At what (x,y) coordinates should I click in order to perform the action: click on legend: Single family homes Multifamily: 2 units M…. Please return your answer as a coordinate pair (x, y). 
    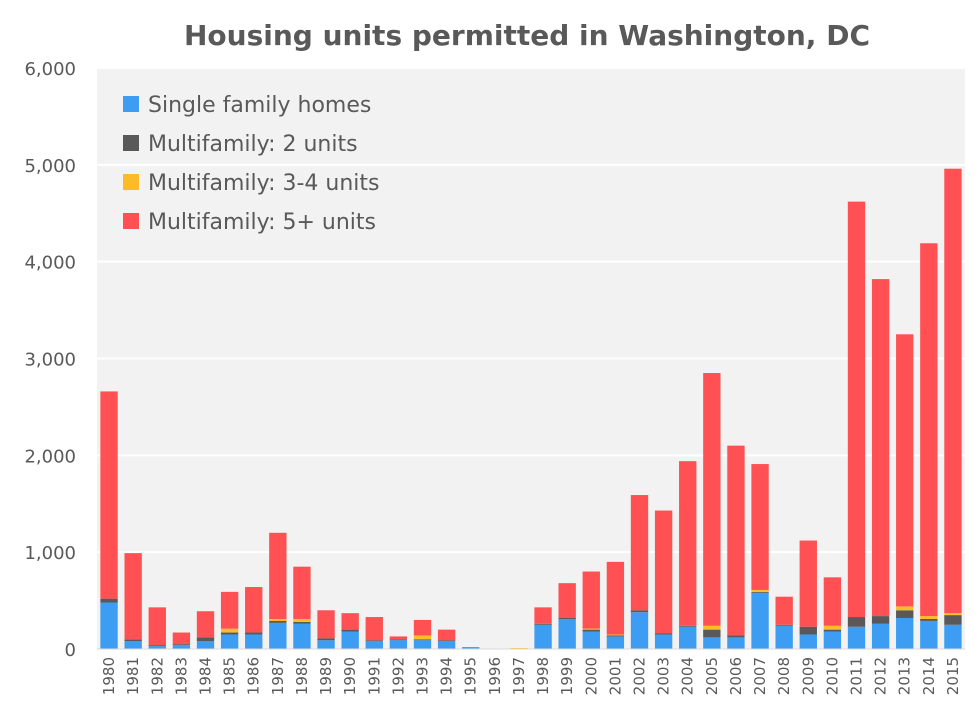
    Looking at the image, I should click on (251, 164).